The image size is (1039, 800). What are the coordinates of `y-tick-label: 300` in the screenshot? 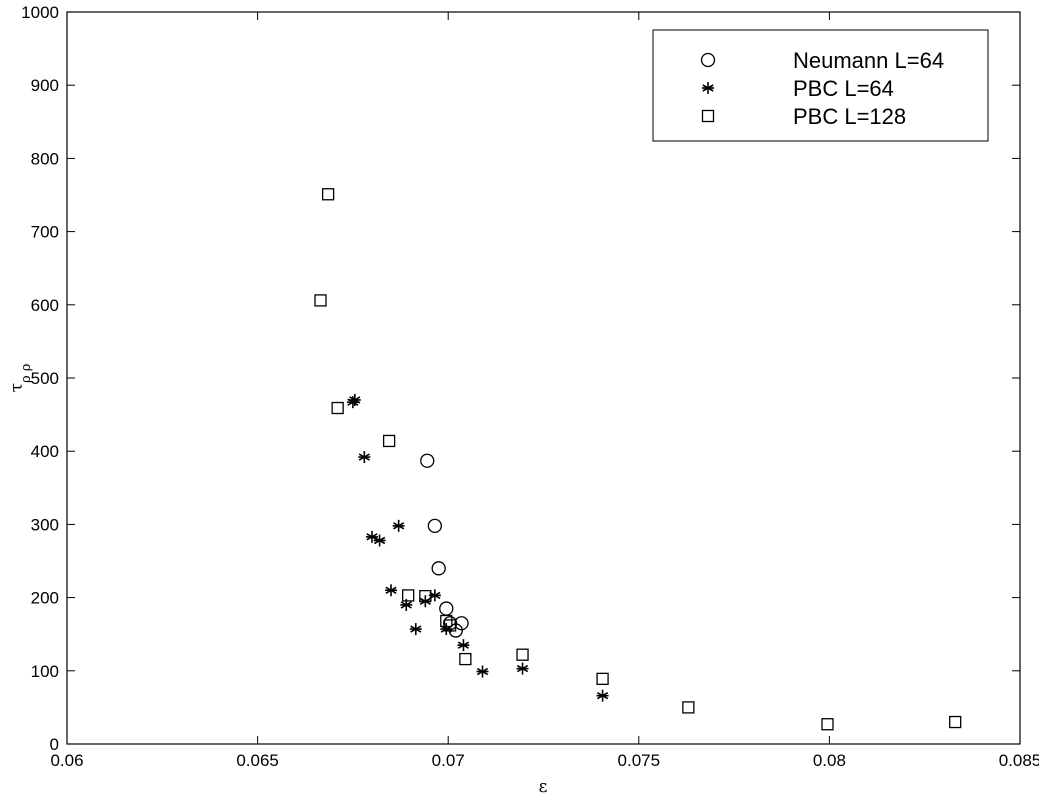 It's located at (45, 524).